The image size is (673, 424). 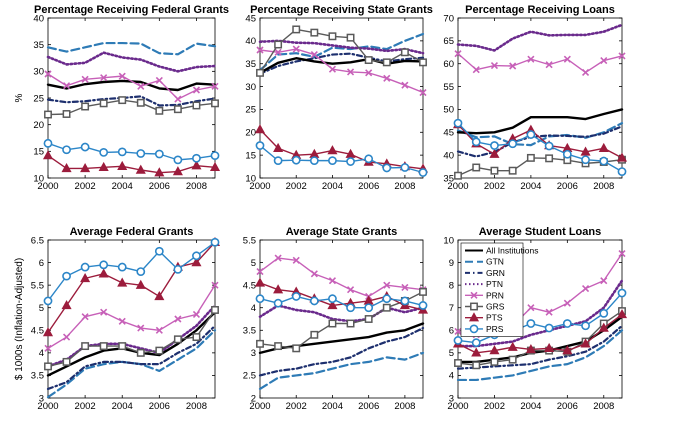 I want to click on y-tick-label: 20, so click(x=38, y=125).